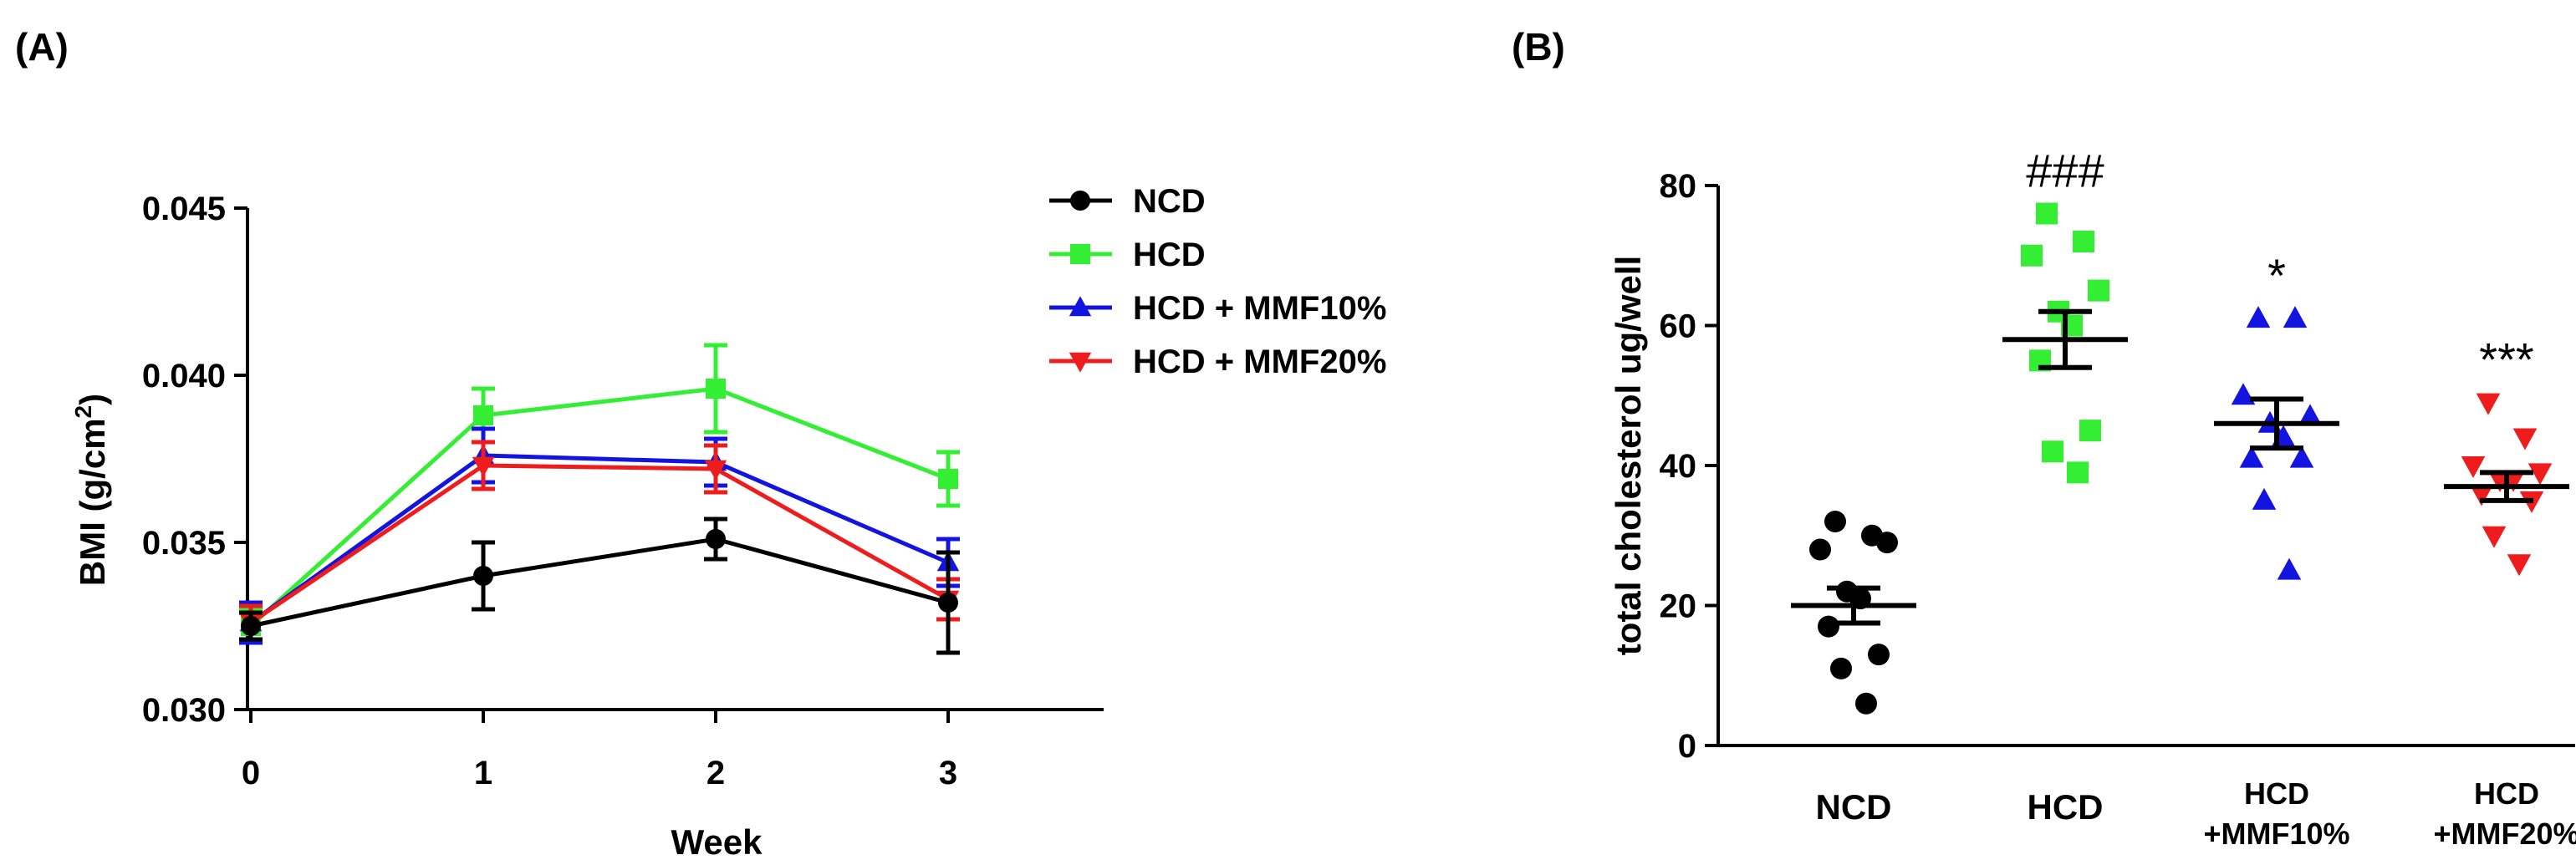  What do you see at coordinates (184, 209) in the screenshot?
I see `y-tick-label: 0.045` at bounding box center [184, 209].